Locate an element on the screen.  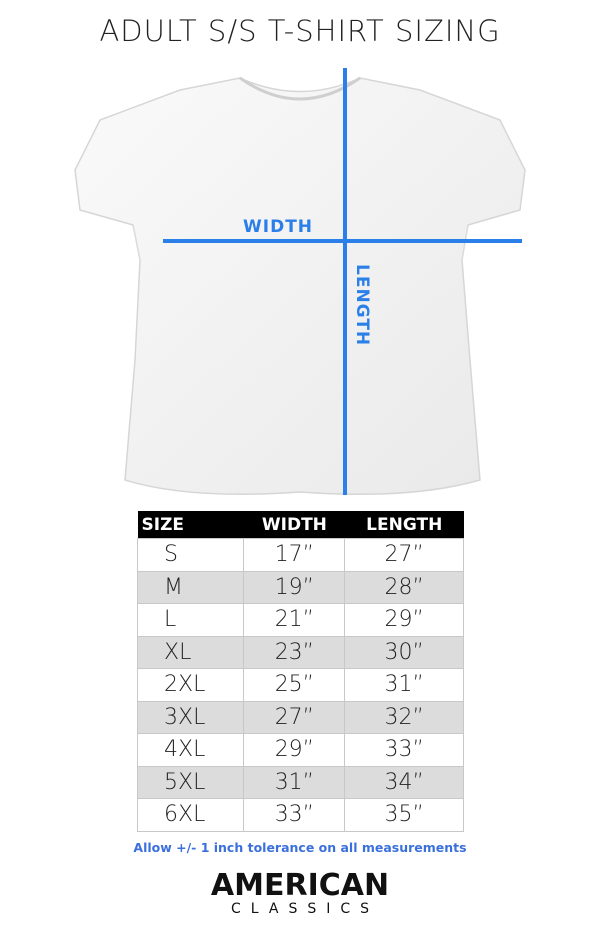
table-row: 4XL 29” 33” is located at coordinates (300, 750).